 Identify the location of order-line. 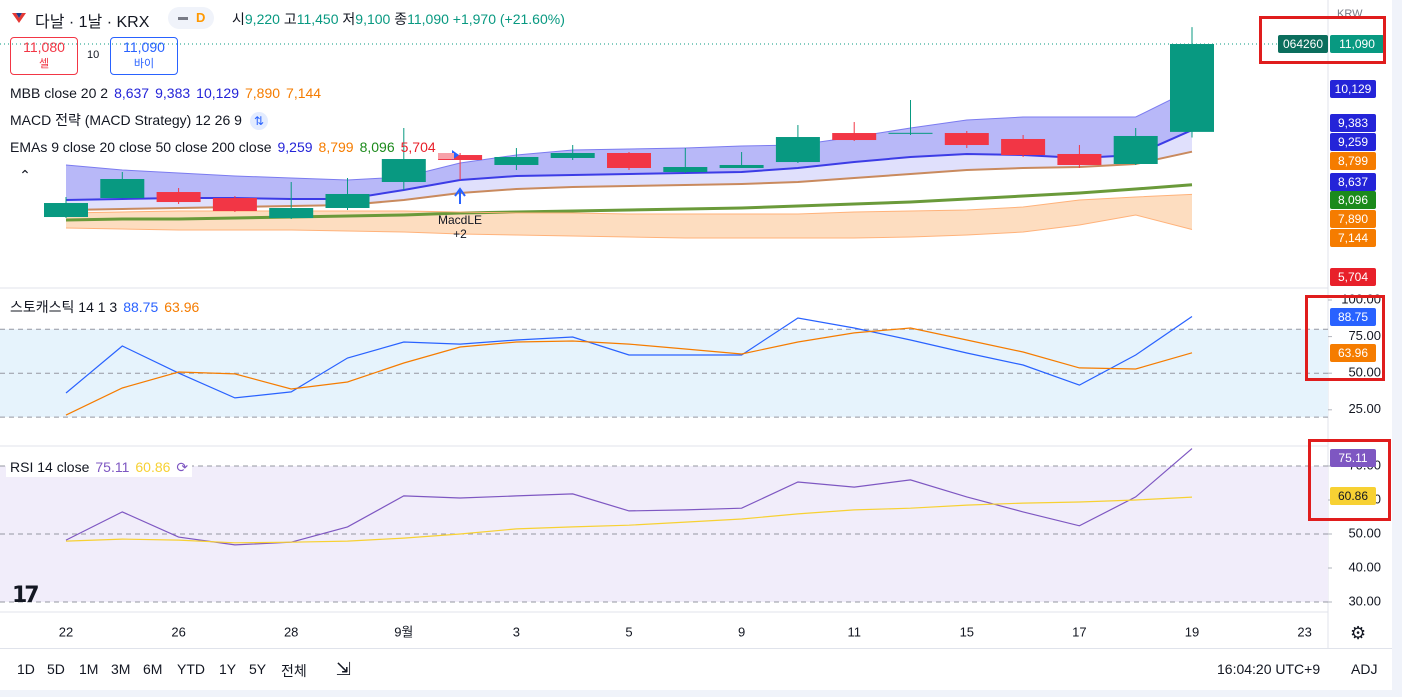
(446, 156).